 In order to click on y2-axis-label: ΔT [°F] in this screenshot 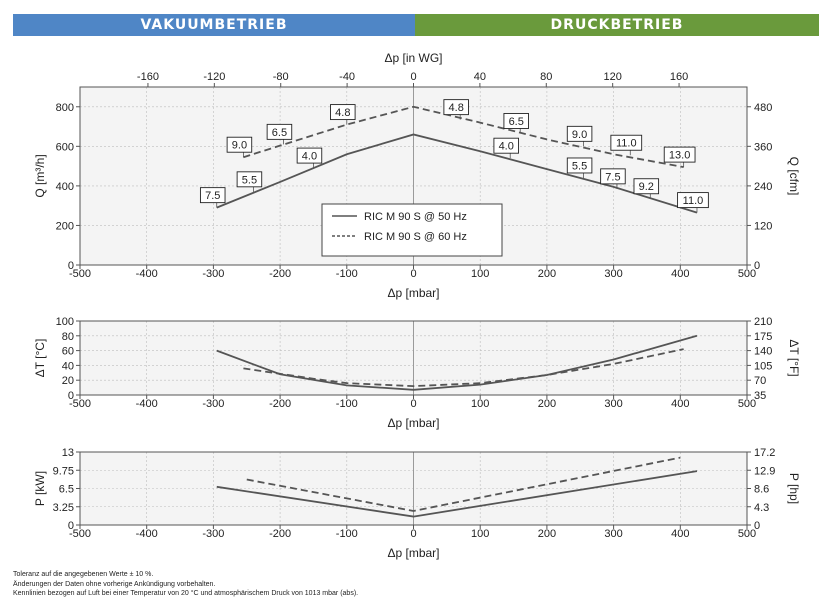, I will do `click(794, 357)`.